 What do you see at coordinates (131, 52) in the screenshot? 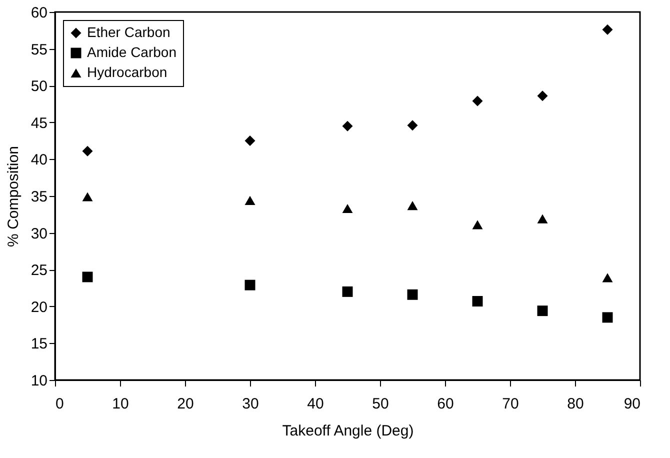
I see `legend-label: Amide Carbon` at bounding box center [131, 52].